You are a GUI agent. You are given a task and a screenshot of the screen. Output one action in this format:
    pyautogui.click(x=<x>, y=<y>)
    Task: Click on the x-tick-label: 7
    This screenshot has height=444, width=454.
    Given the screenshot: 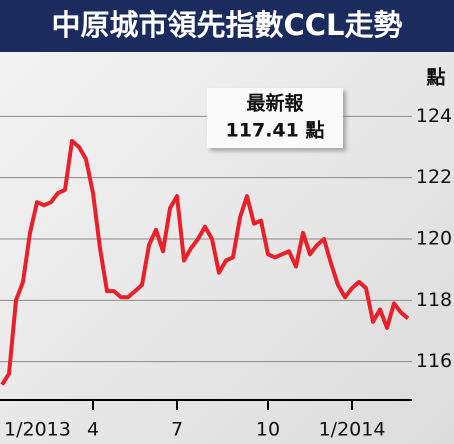 What is the action you would take?
    pyautogui.click(x=177, y=430)
    